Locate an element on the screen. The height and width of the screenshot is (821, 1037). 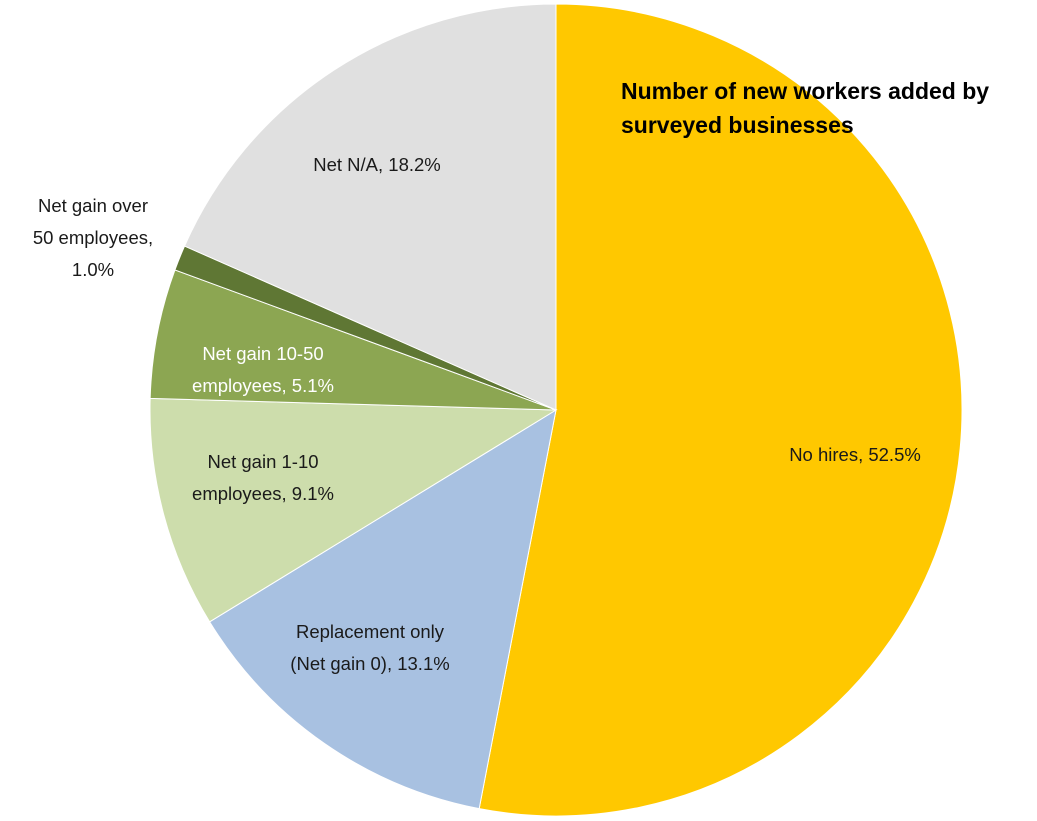
data-label-net-n-a: Net N/A, 18.2% is located at coordinates (377, 164).